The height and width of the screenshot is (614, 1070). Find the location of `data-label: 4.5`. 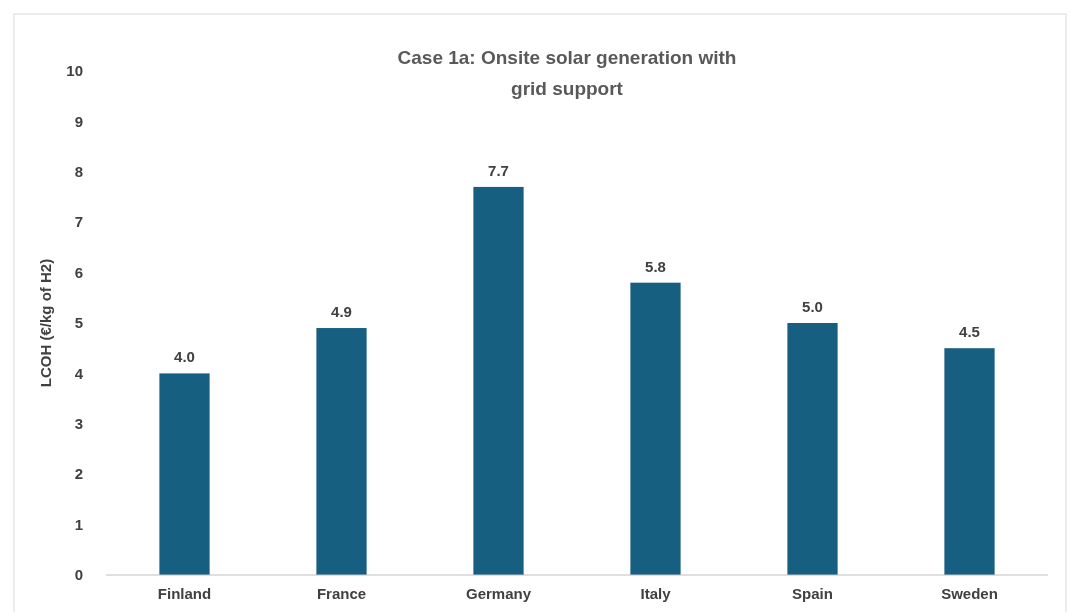

data-label: 4.5 is located at coordinates (969, 332).